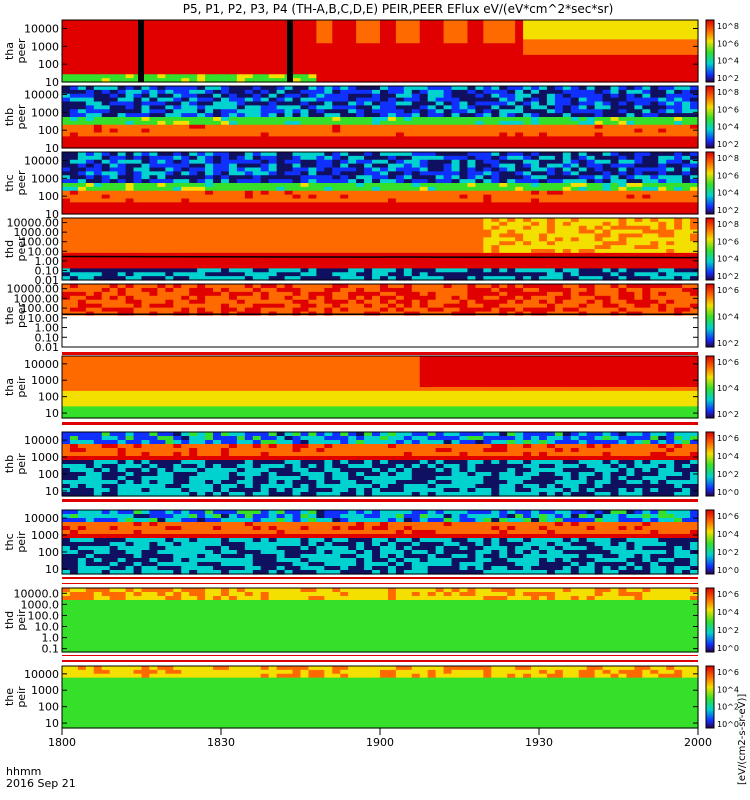 The image size is (750, 800). I want to click on y-tick-label: 1000, so click(45, 178).